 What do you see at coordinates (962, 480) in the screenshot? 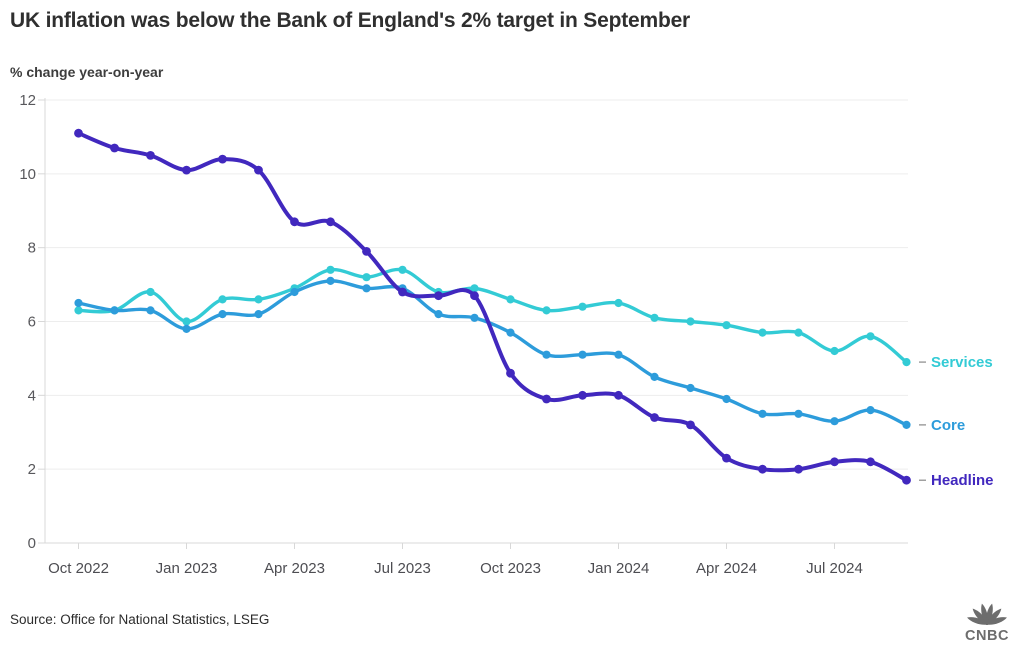
I see `legend-label-headline: Headline` at bounding box center [962, 480].